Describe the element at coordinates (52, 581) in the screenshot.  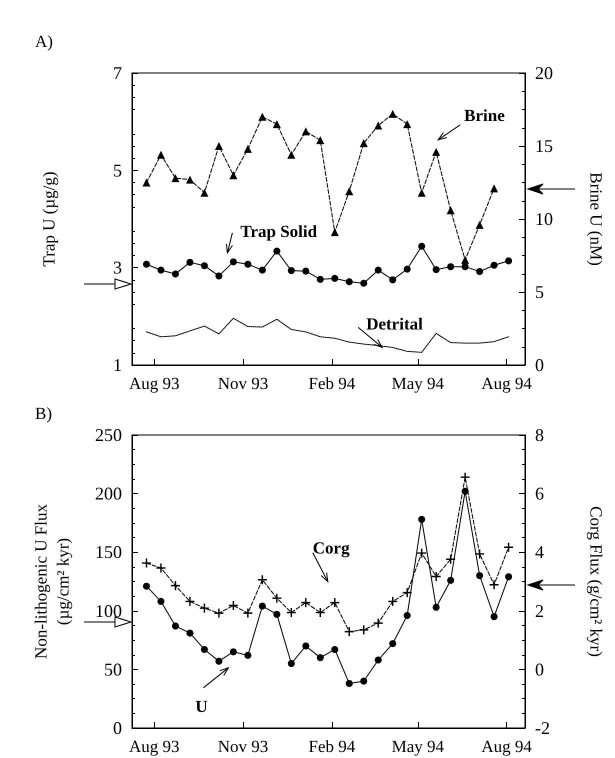
I see `y-axis-title: Non-lithogenic U Flux (µg/cm² kyr)` at that location.